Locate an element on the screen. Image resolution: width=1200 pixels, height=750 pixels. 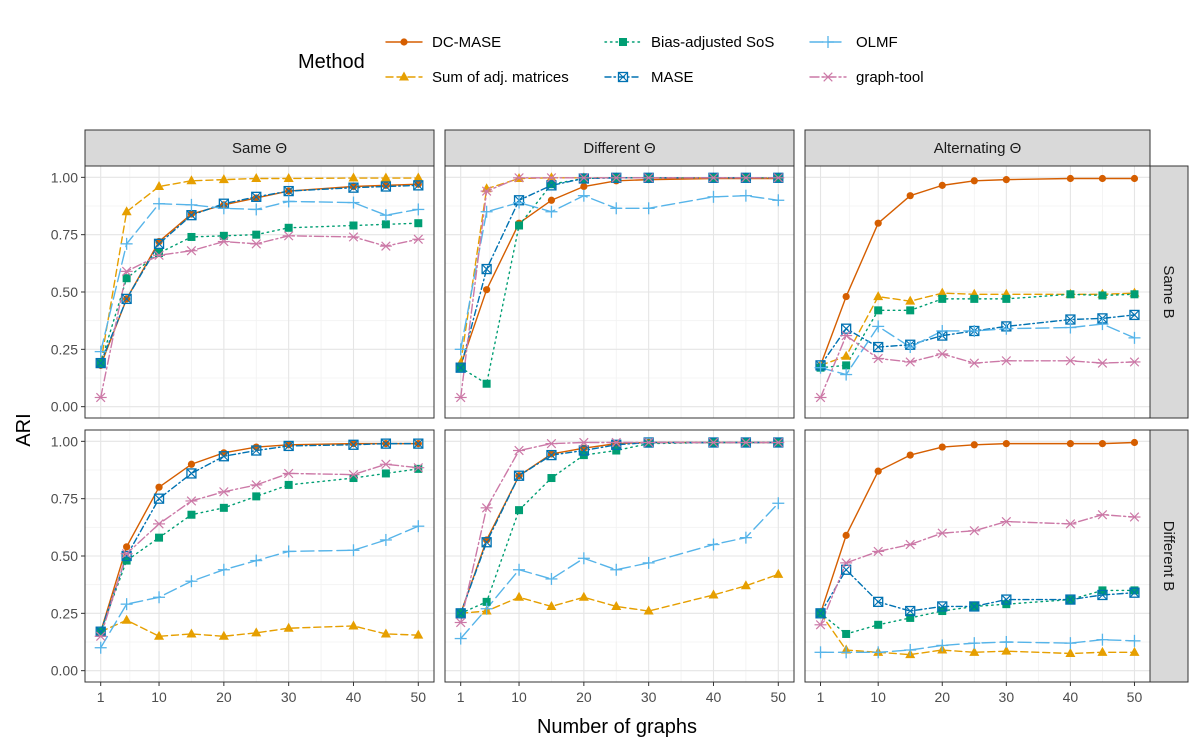
panel-r0-c2 is located at coordinates (977, 292).